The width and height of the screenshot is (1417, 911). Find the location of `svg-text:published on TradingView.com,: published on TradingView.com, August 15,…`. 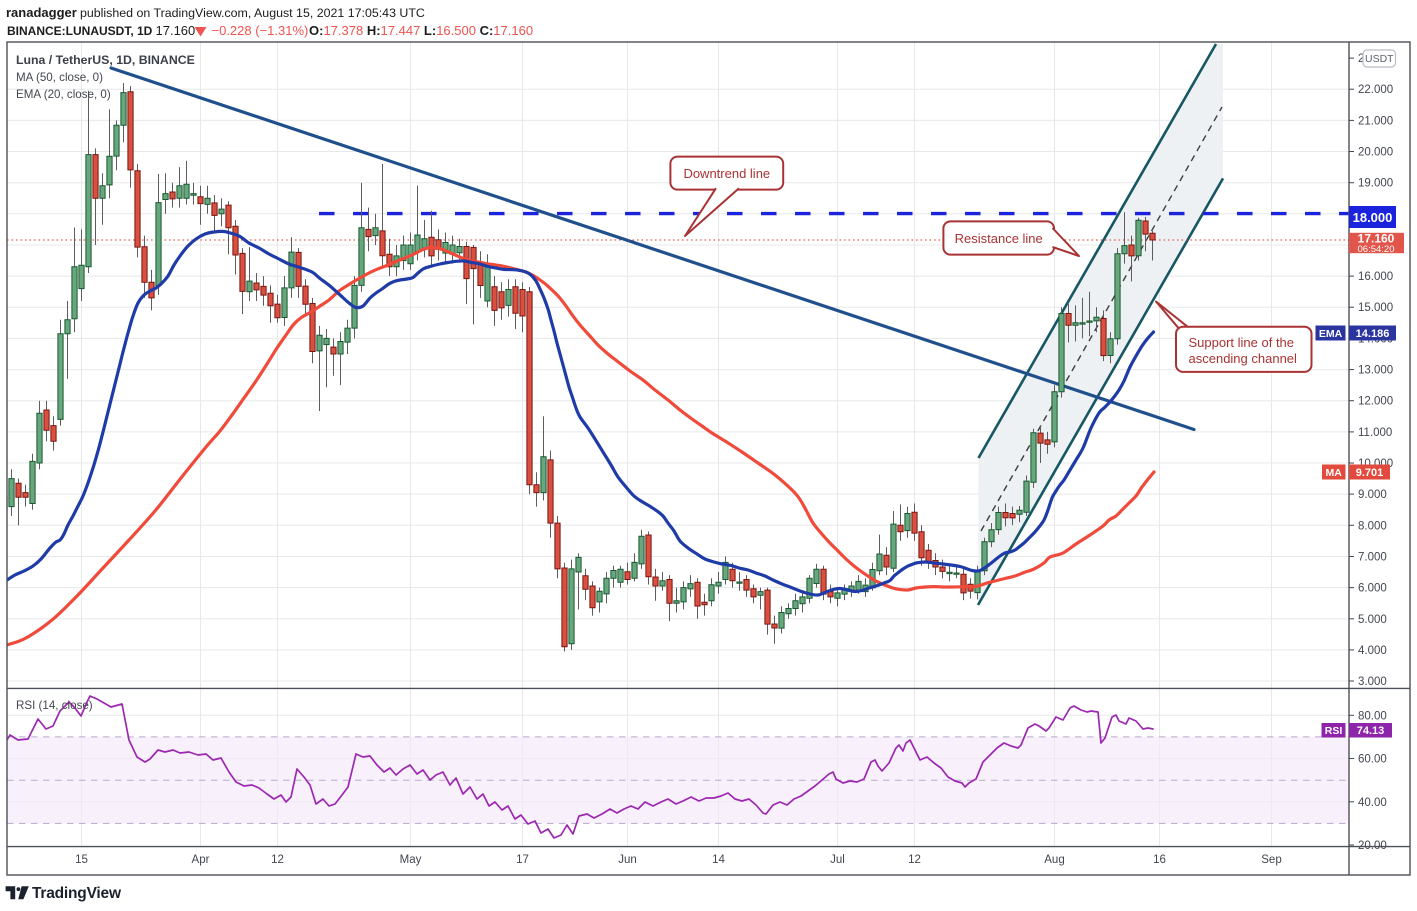

svg-text:published on TradingView.com,: published on TradingView.com, August 15,… is located at coordinates (252, 13).